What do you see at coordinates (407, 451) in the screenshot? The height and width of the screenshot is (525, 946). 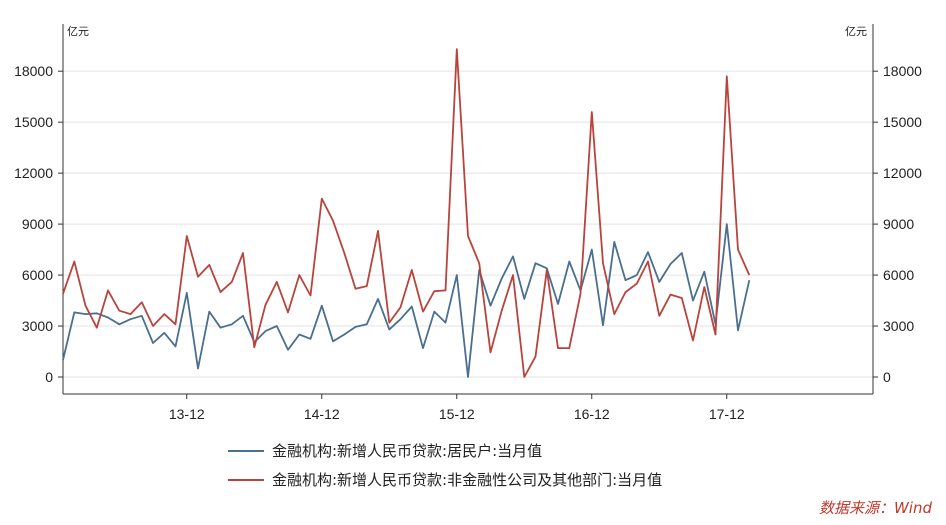 I see `legend-label-household: 金融机构:新增人民币贷款:居民户:当月值` at bounding box center [407, 451].